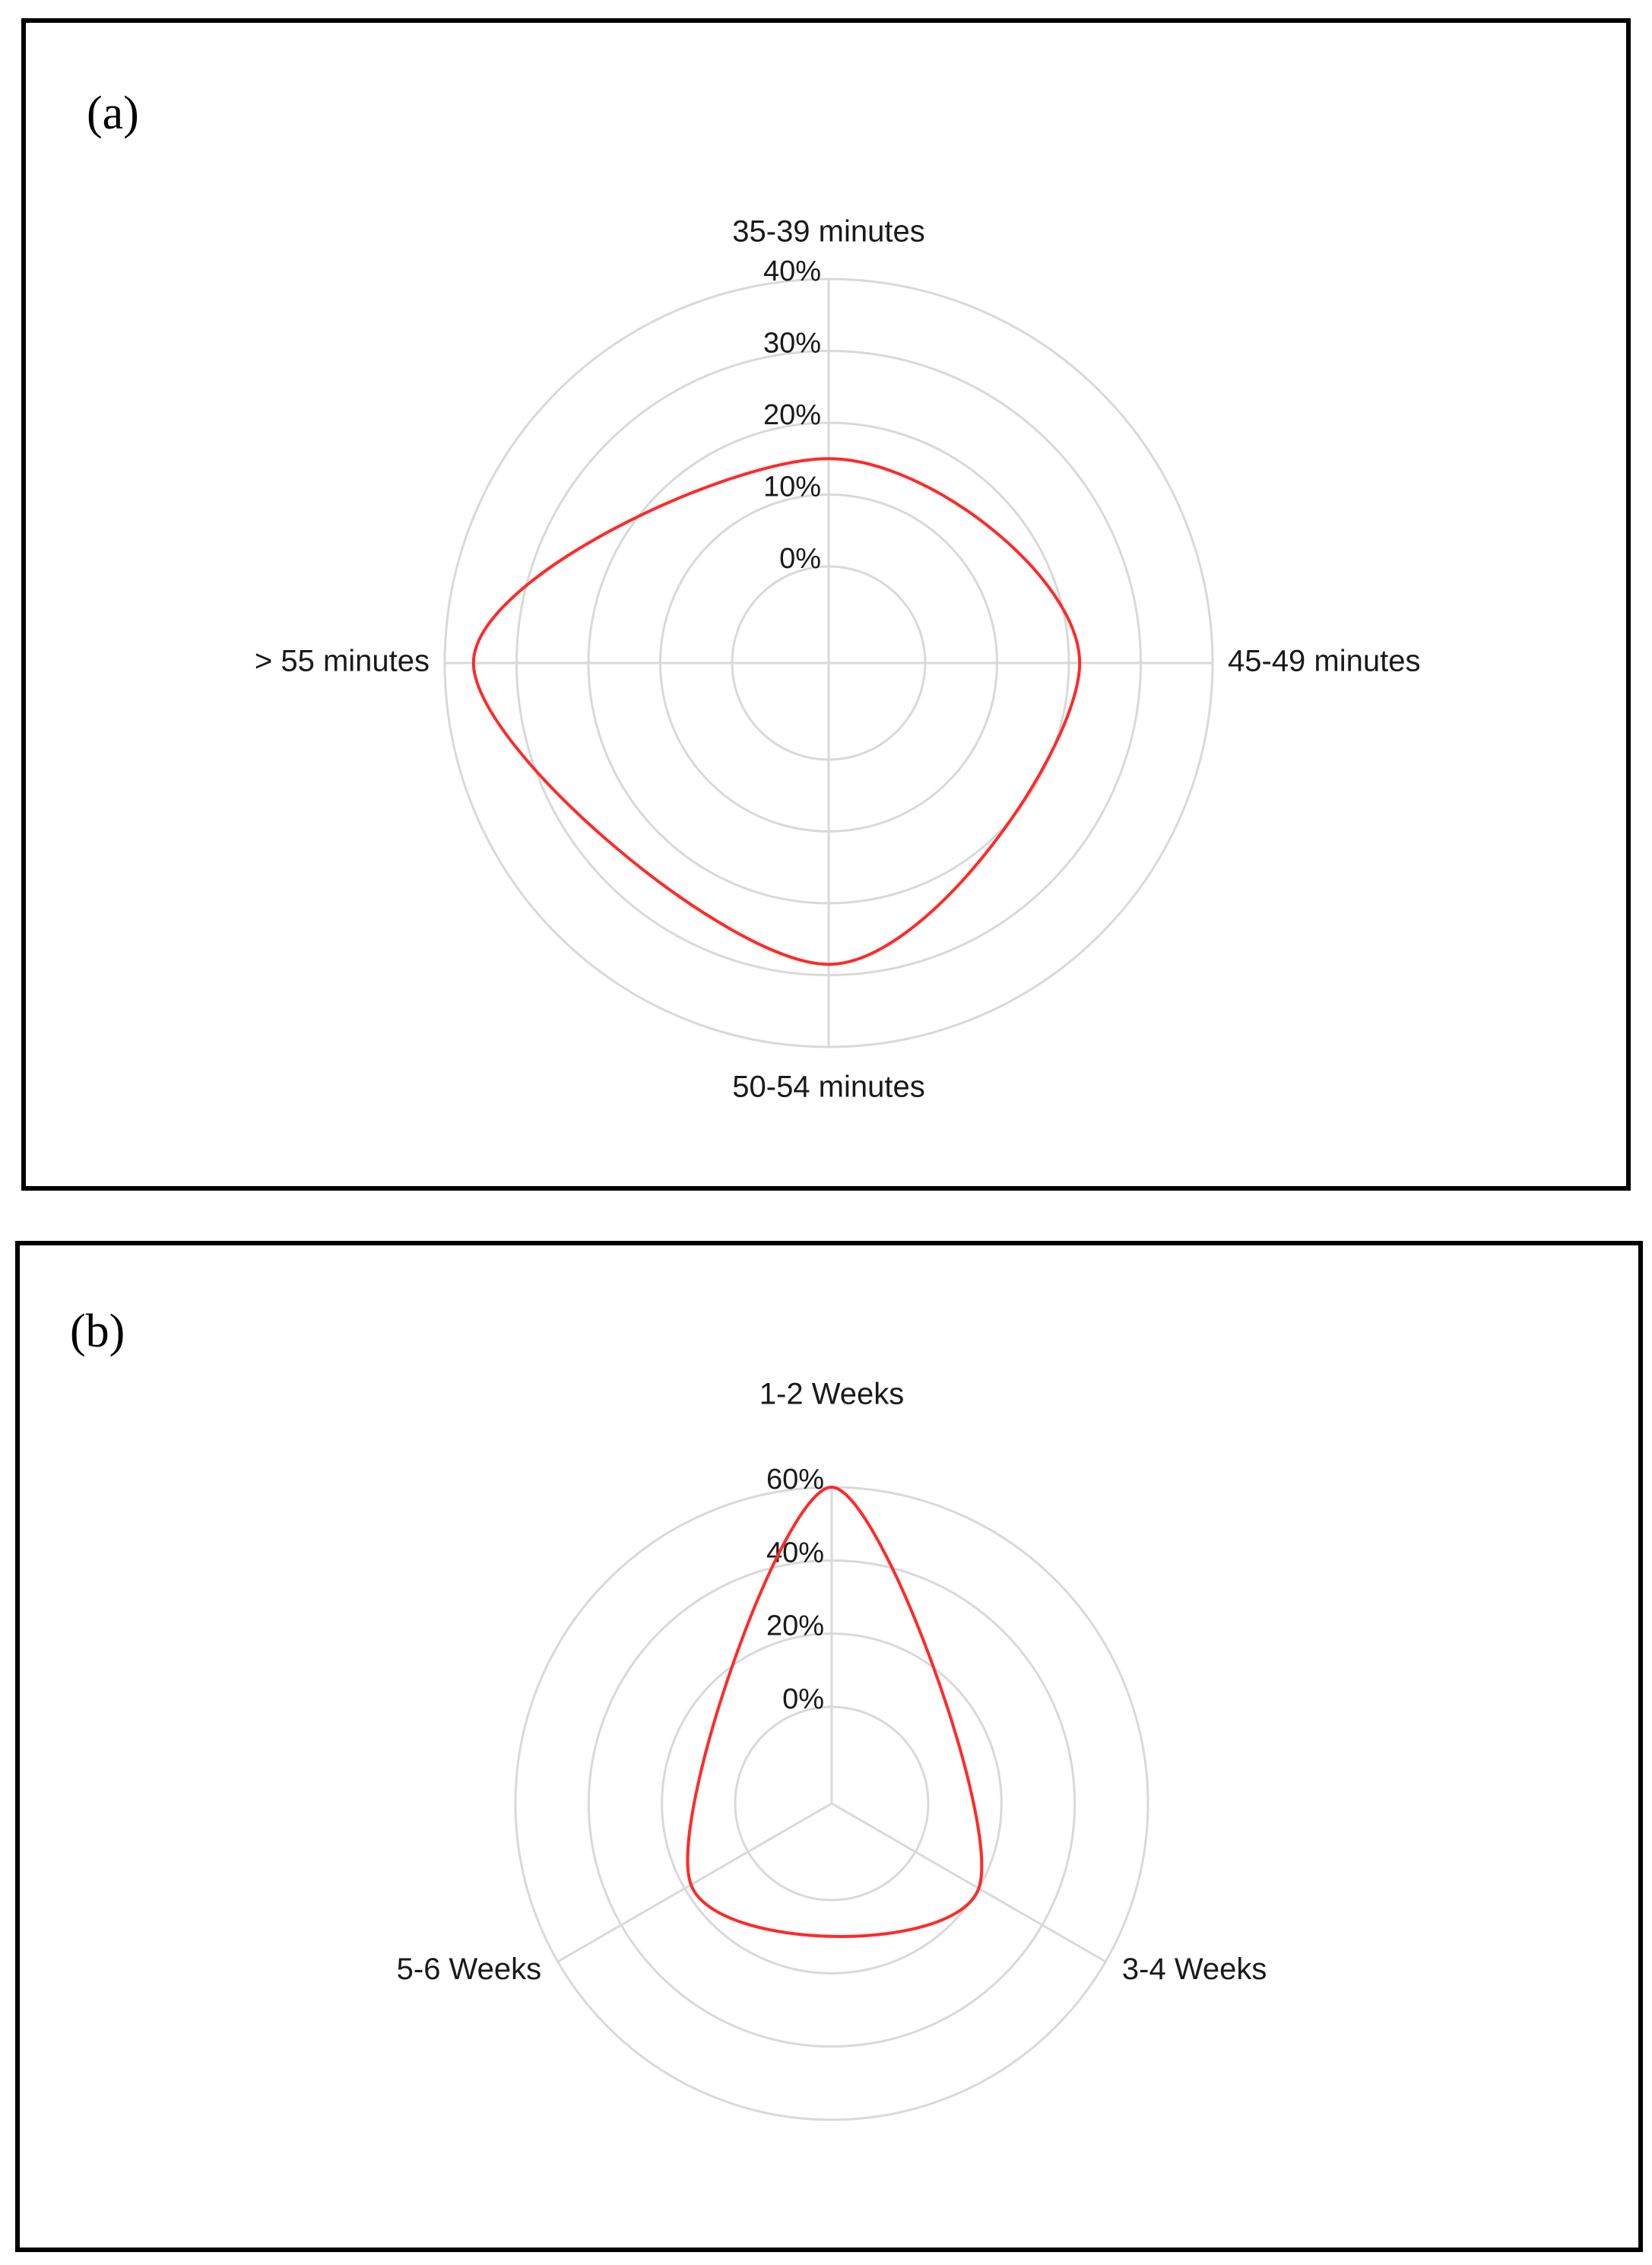 The width and height of the screenshot is (1652, 2265). I want to click on category-label: 35-39 minutes, so click(828, 232).